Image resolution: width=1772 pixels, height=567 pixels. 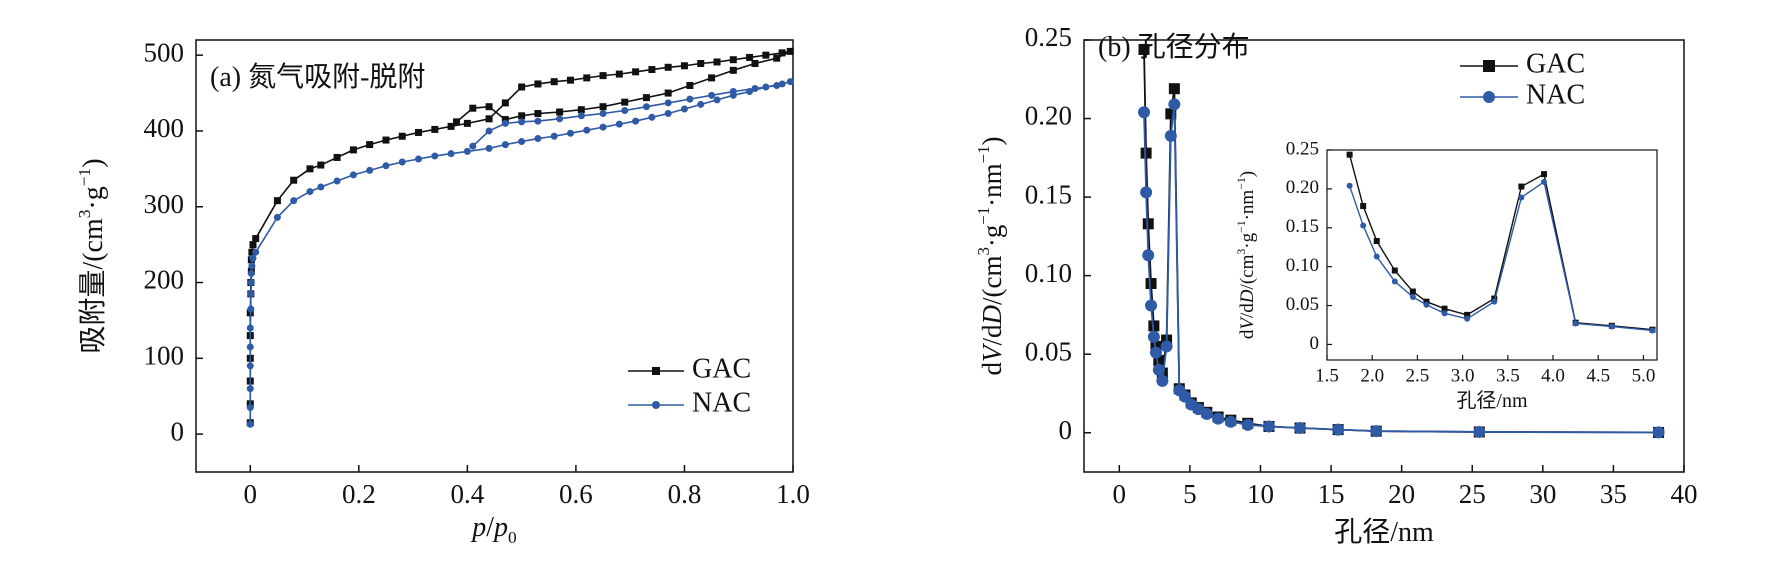 What do you see at coordinates (164, 356) in the screenshot?
I see `y-tick-label: 100` at bounding box center [164, 356].